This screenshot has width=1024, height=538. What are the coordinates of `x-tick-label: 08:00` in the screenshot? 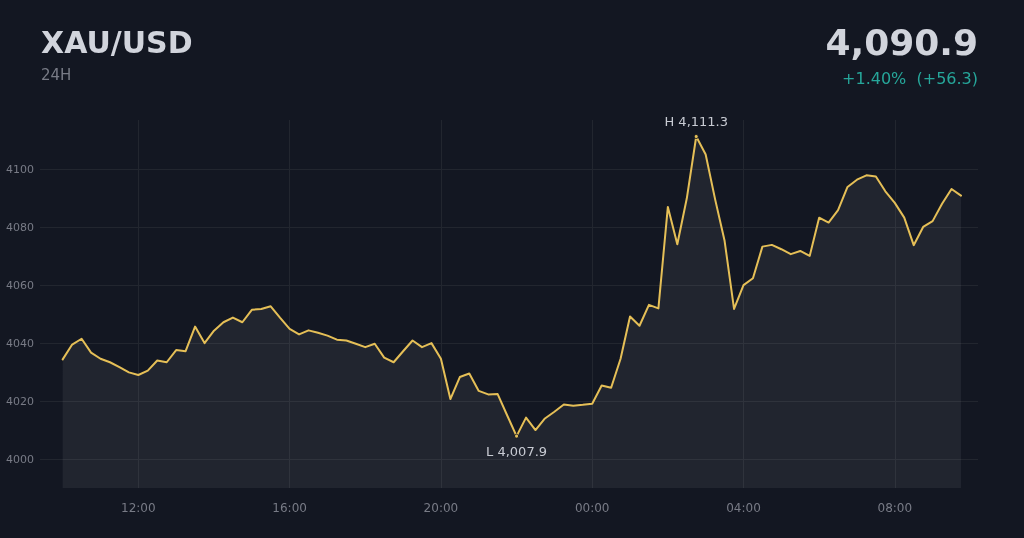 It's located at (895, 508).